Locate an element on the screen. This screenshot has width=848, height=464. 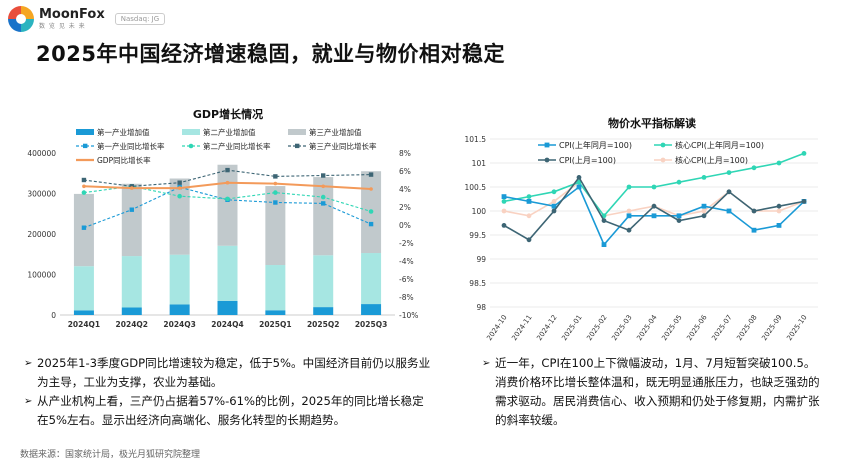
page-title: 2025年中国经济增速稳固，就业与物价相对稳定 is located at coordinates (270, 54).